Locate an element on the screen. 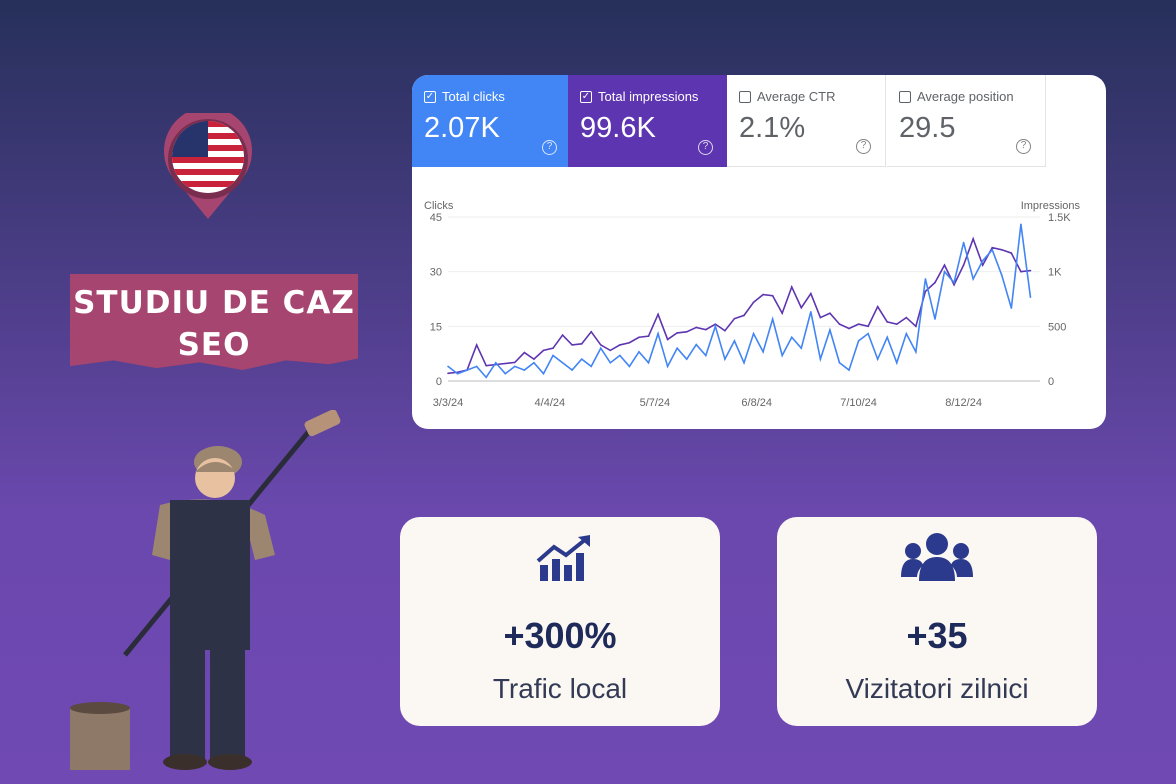 The image size is (1176, 784). metric-average-position: Average position 29.5 ? is located at coordinates (966, 121).